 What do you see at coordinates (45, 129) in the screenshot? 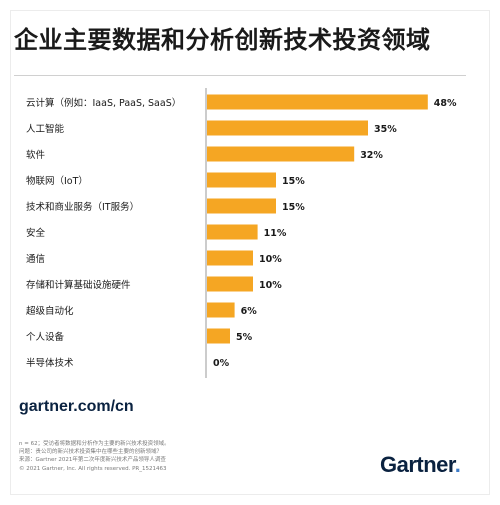
I see `category-label: 人工智能` at bounding box center [45, 129].